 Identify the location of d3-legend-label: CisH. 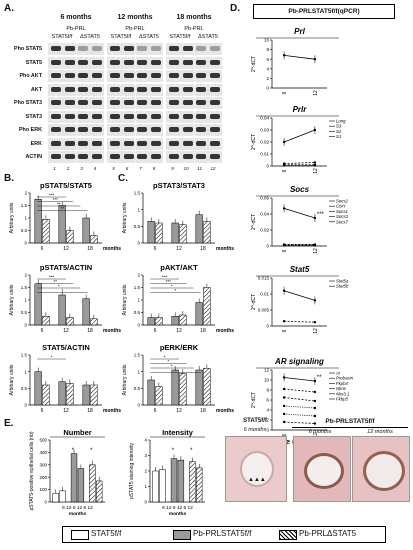
(341, 206).